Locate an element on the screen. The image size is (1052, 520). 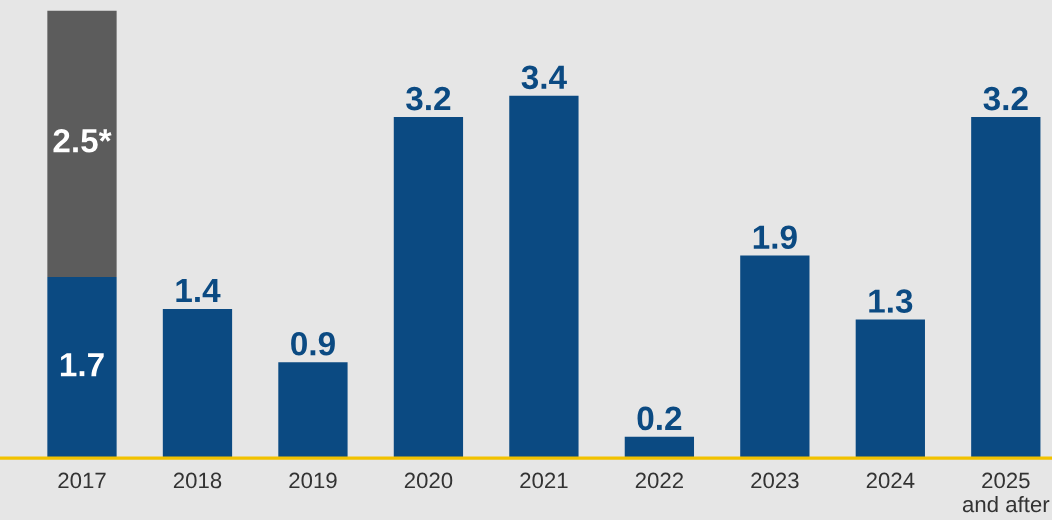
data-label: 1.3 is located at coordinates (891, 301).